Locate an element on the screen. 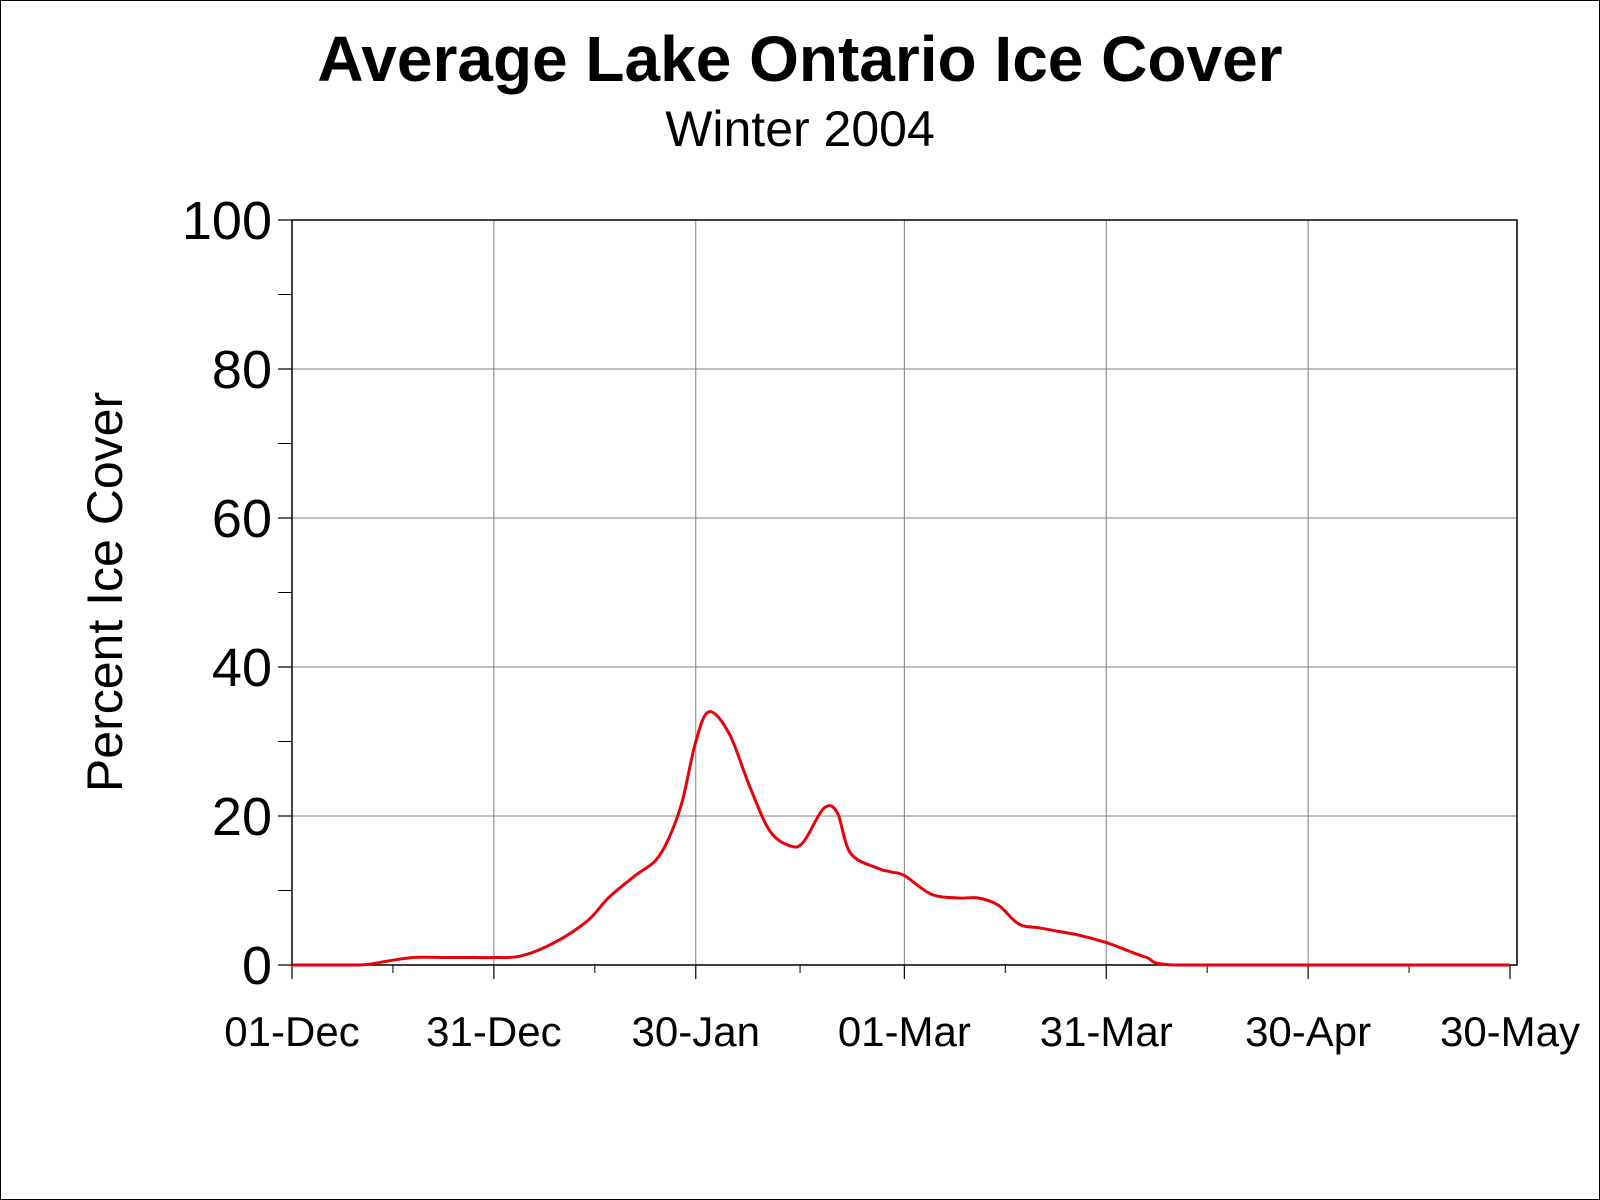  x-tick-label: 30-Jan is located at coordinates (696, 1031).